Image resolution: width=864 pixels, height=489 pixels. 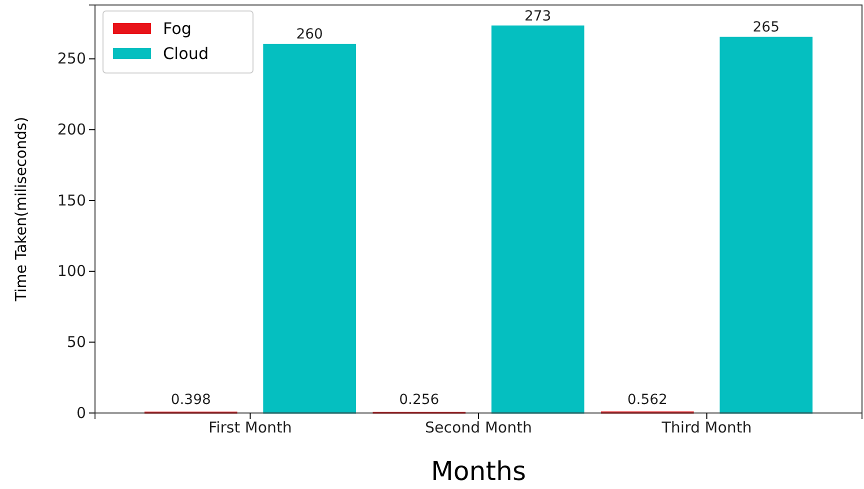 I want to click on y-tick-label: 0, so click(x=81, y=413).